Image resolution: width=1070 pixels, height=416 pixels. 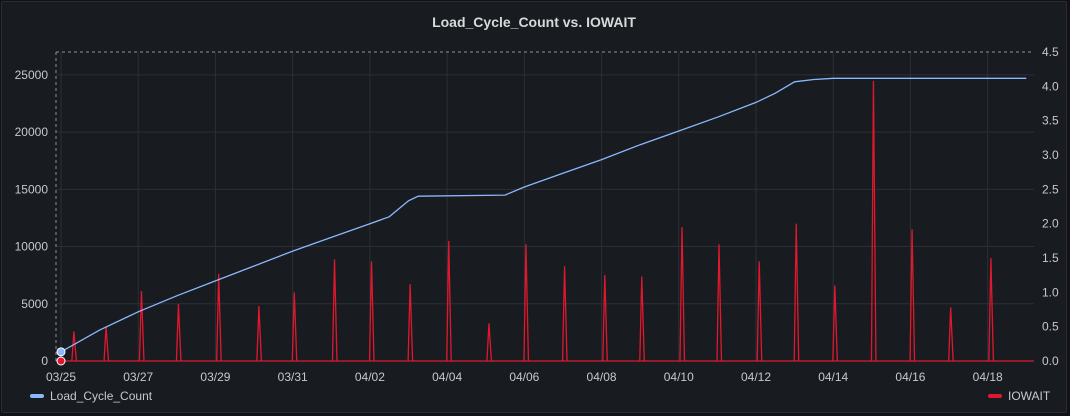 I want to click on y-right-tick-label: 2.5, so click(x=1050, y=189).